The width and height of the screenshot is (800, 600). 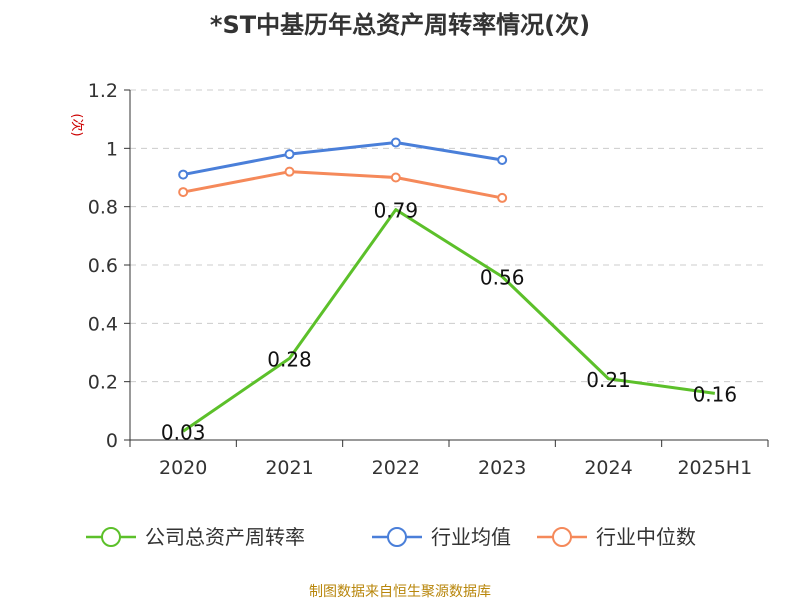 I want to click on y-tick-label: 0.6, so click(x=103, y=266).